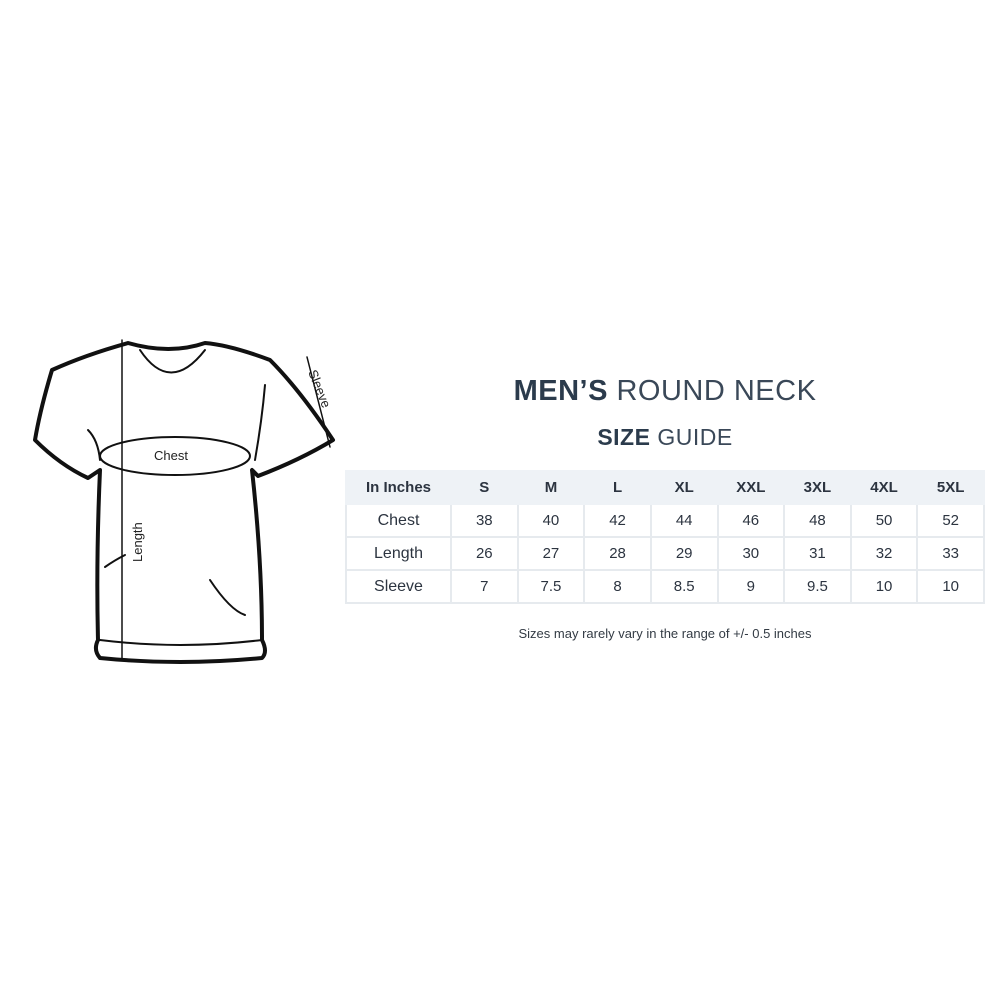 The height and width of the screenshot is (1000, 1000). Describe the element at coordinates (484, 520) in the screenshot. I see `table-cell: 38` at that location.